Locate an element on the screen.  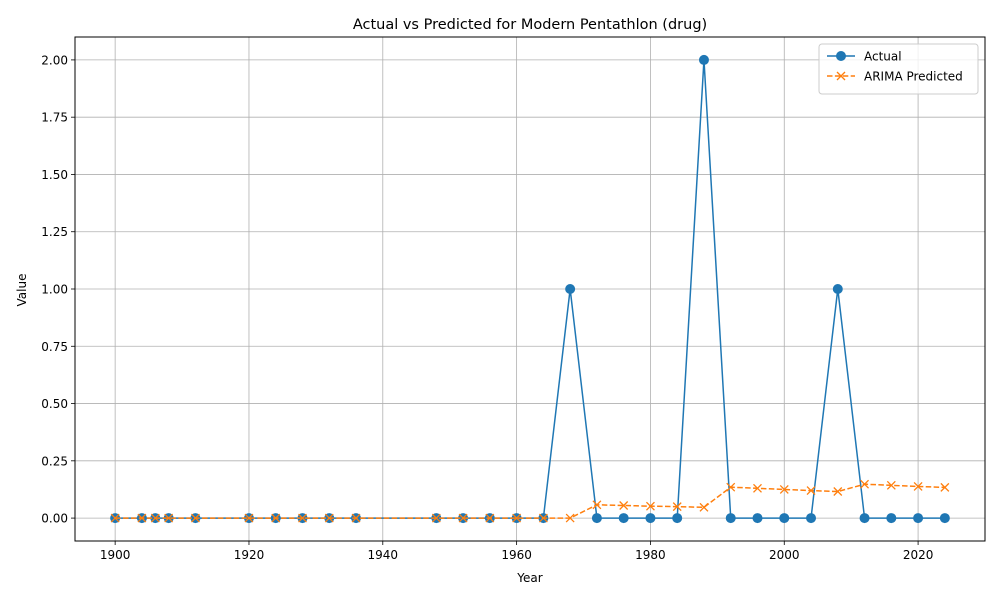
y-axis-ticks: 0.00 0.25 0.50 0.75 1.00 1.25 1.50 1.75 2.00 is located at coordinates (58, 289).